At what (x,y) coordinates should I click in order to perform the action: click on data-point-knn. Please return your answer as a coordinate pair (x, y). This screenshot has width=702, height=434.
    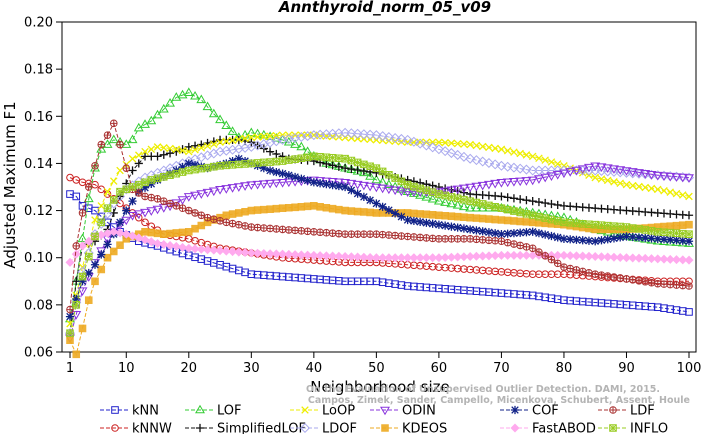
    Looking at the image, I should click on (195, 257).